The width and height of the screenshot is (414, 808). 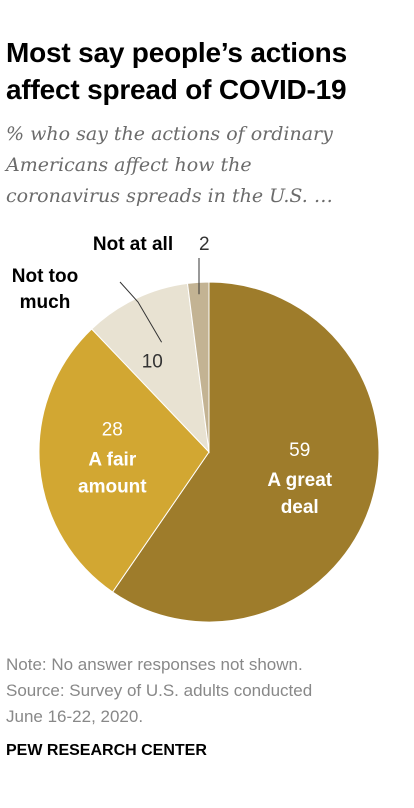 I want to click on pie-slice-not-at-all, so click(x=198, y=367).